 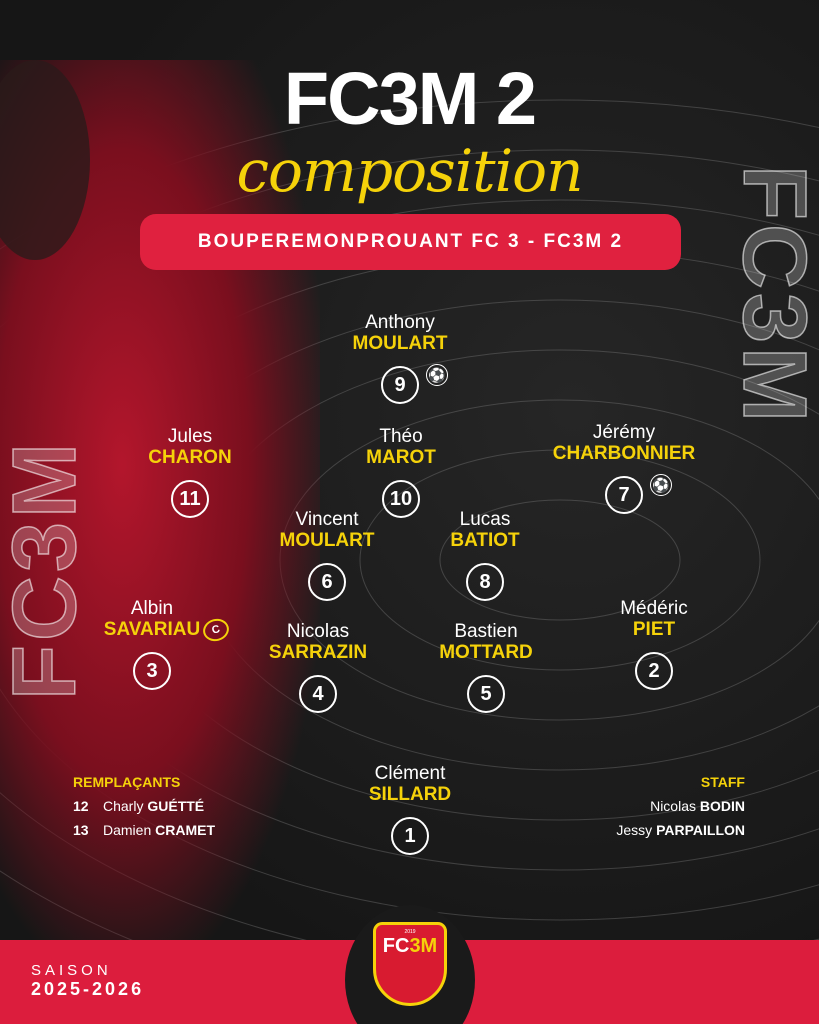 What do you see at coordinates (152, 629) in the screenshot?
I see `player-last-name: SAVARIAU` at bounding box center [152, 629].